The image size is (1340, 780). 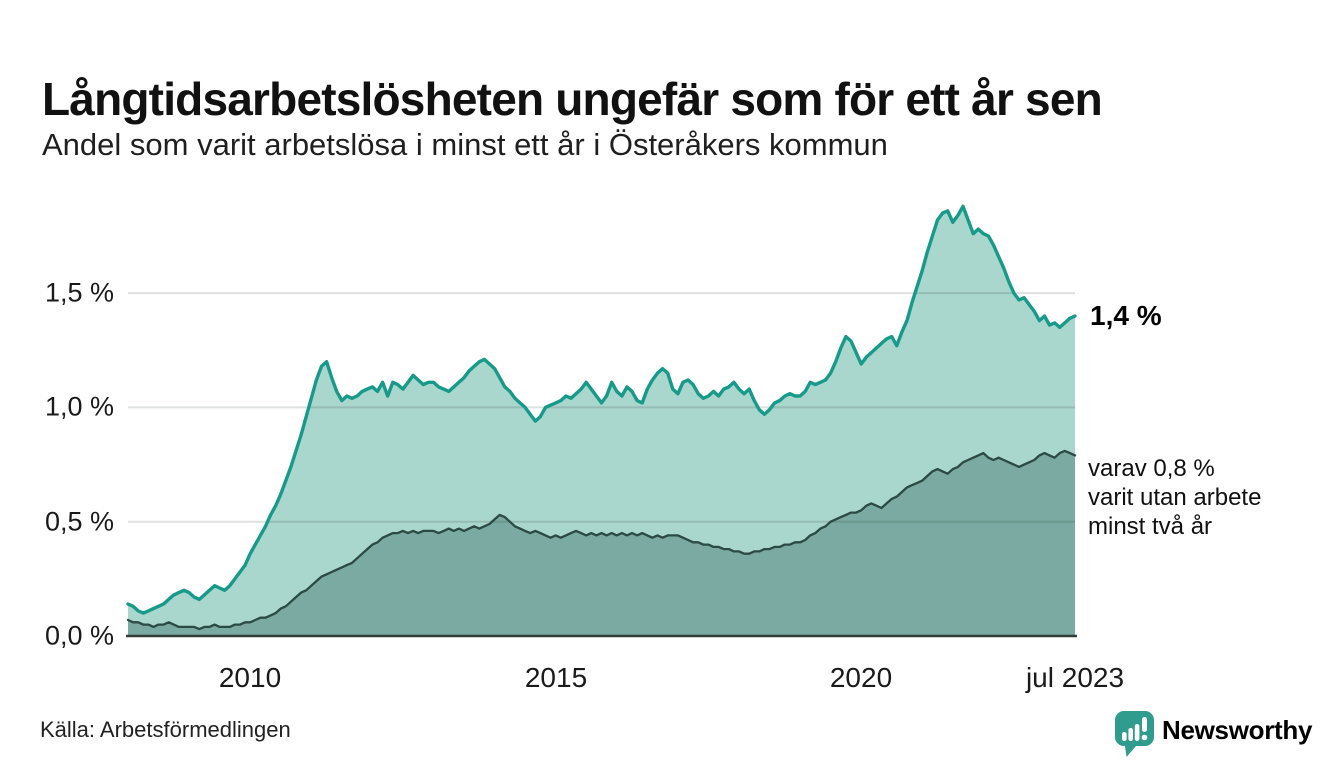 What do you see at coordinates (79, 521) in the screenshot?
I see `y-axis-tick-label: 0,5 %` at bounding box center [79, 521].